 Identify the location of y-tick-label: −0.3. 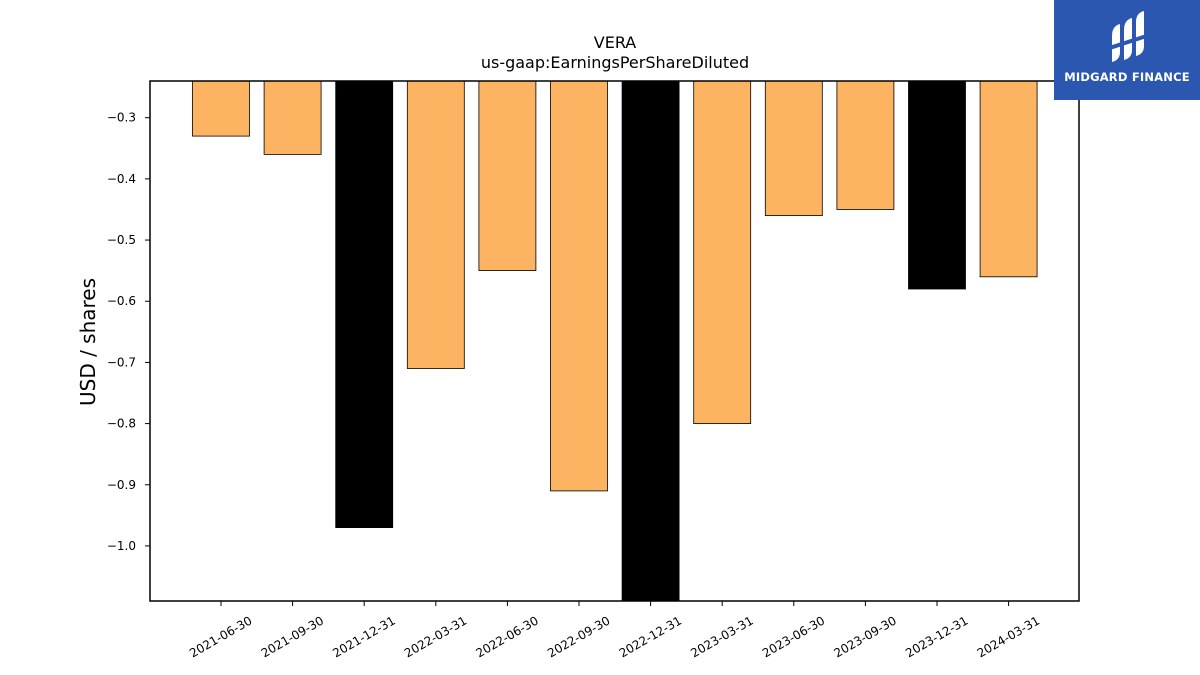
(121, 118).